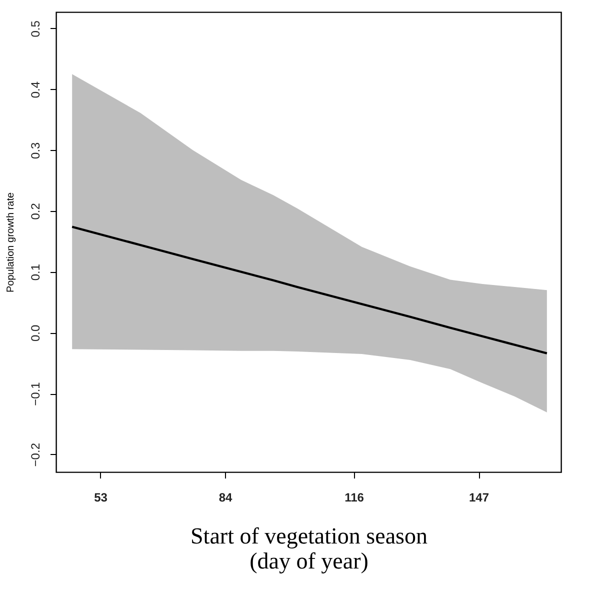  I want to click on y-axis-title: Population growth rate, so click(11, 242).